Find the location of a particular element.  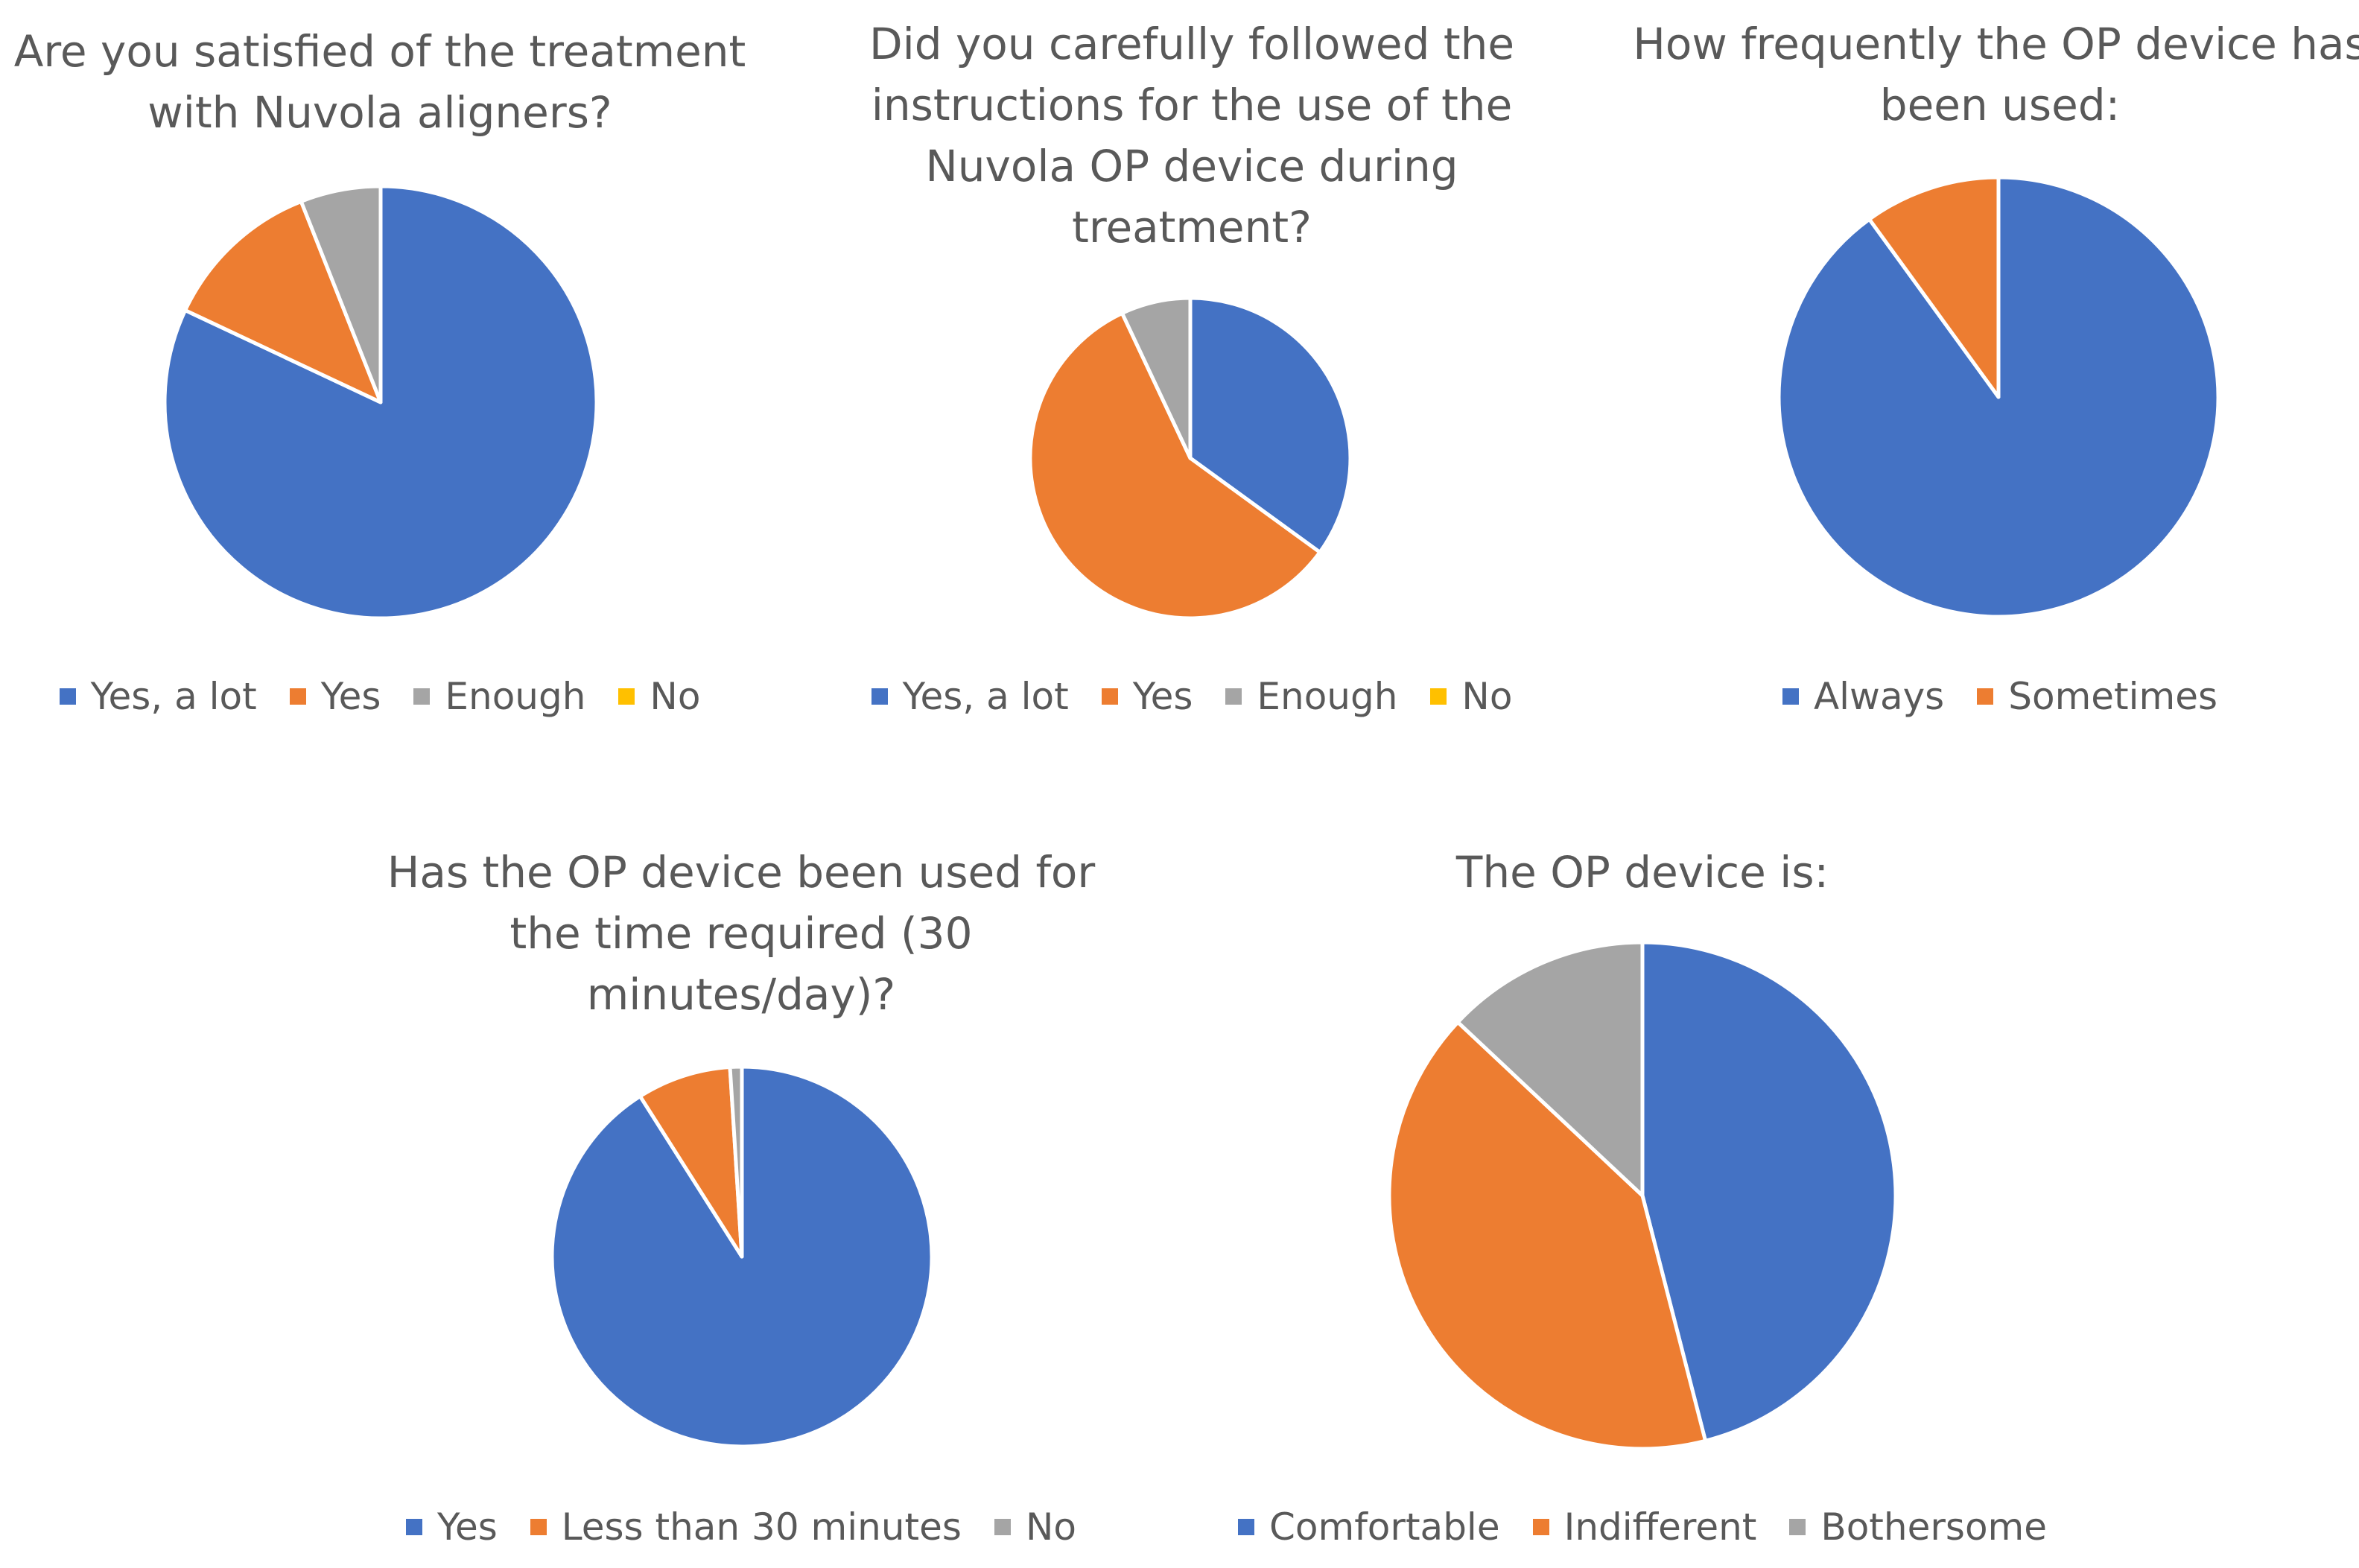

legend-label: Indifferent is located at coordinates (1660, 1527).